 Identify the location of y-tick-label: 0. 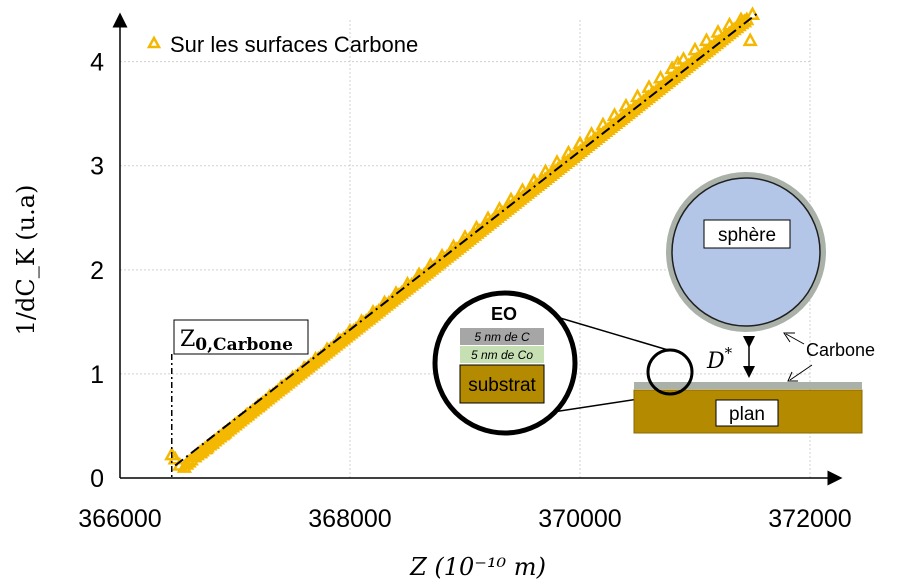
(97, 479).